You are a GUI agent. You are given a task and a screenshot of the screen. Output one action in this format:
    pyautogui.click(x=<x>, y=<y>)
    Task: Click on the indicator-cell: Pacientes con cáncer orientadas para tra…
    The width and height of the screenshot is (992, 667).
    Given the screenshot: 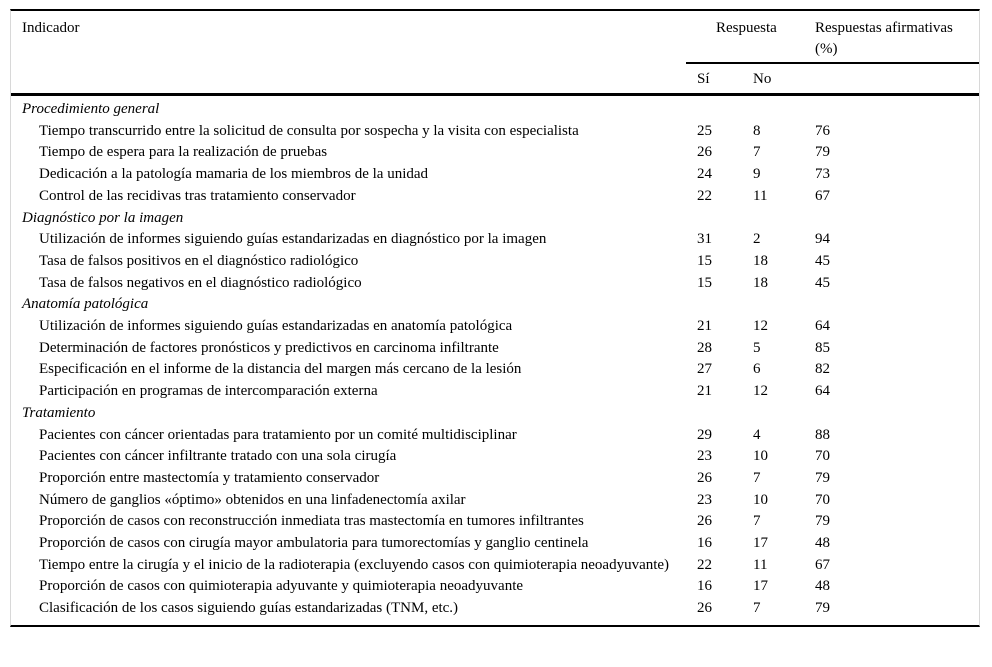 What is the action you would take?
    pyautogui.click(x=278, y=434)
    